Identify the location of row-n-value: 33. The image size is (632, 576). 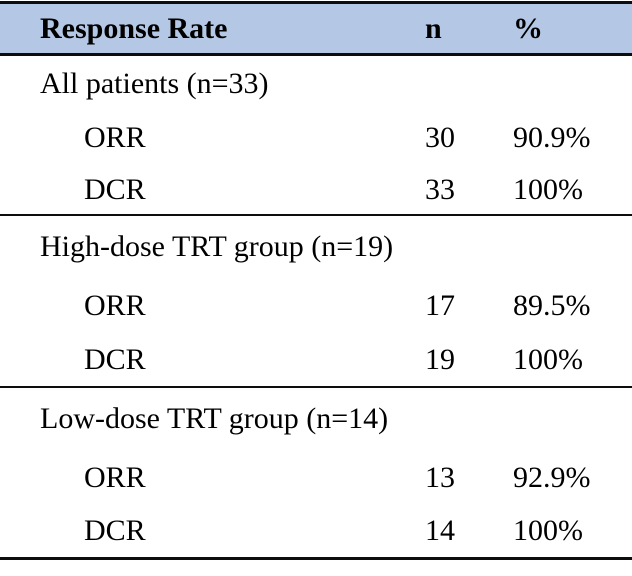
(440, 189).